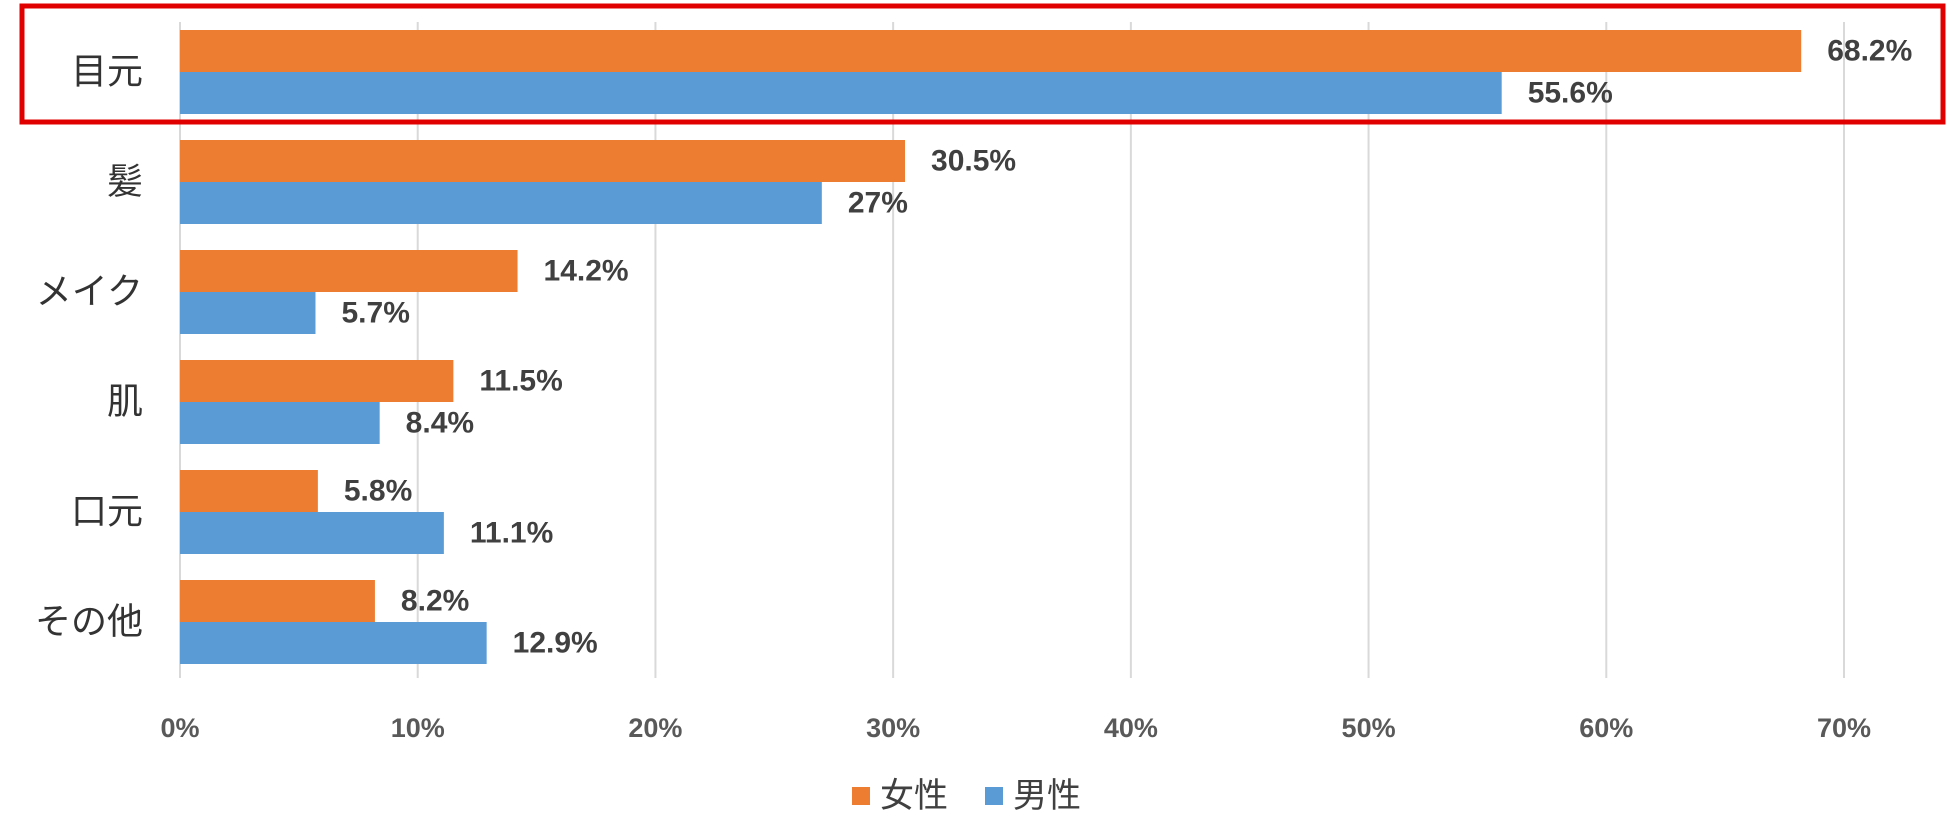 This screenshot has width=1950, height=823. I want to click on category-label-5: 口元, so click(107, 512).